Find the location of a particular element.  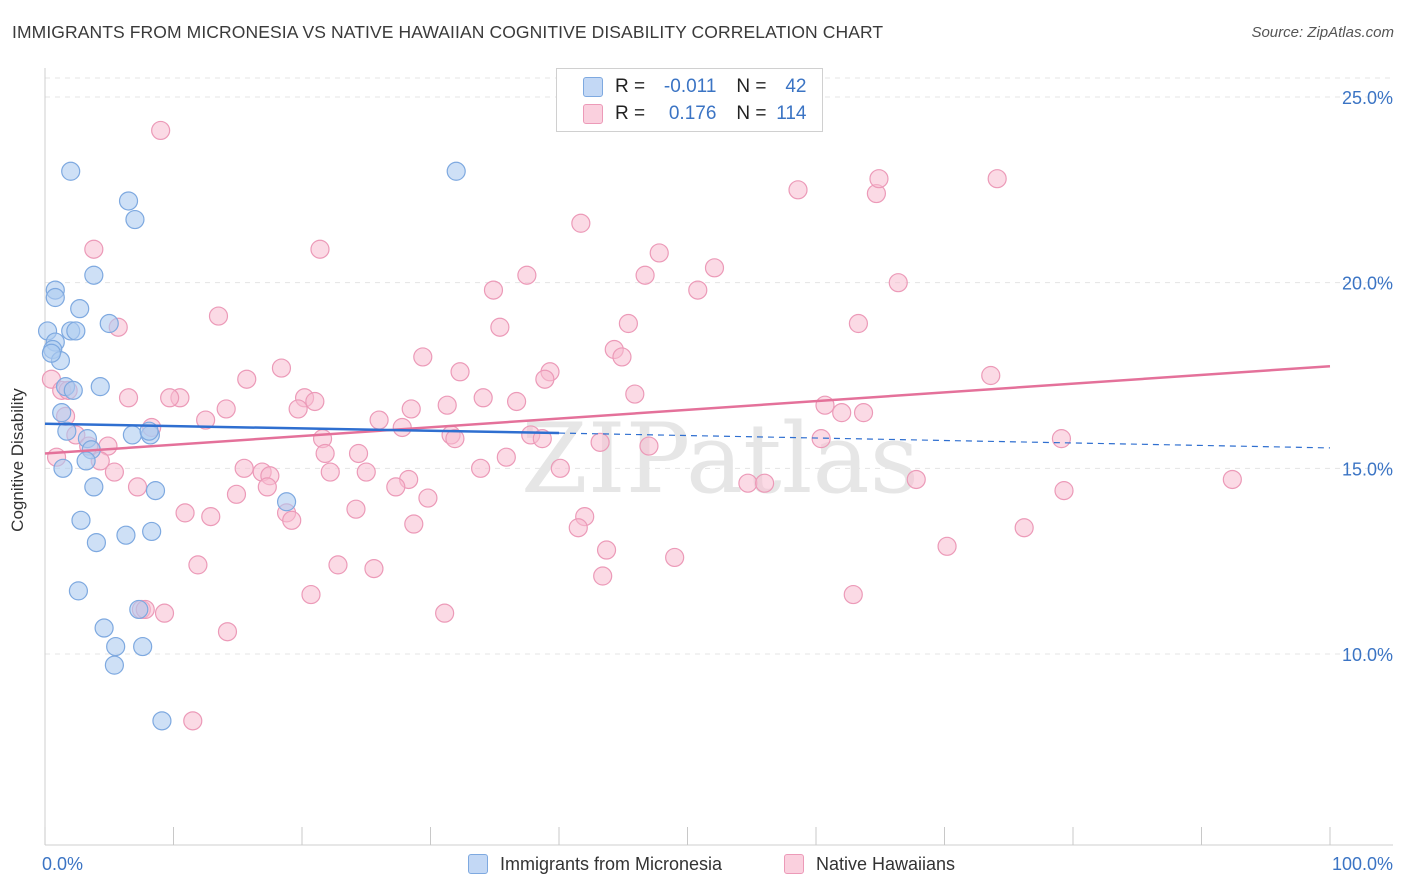

y-tick-label: 20.0% is located at coordinates (1367, 284).